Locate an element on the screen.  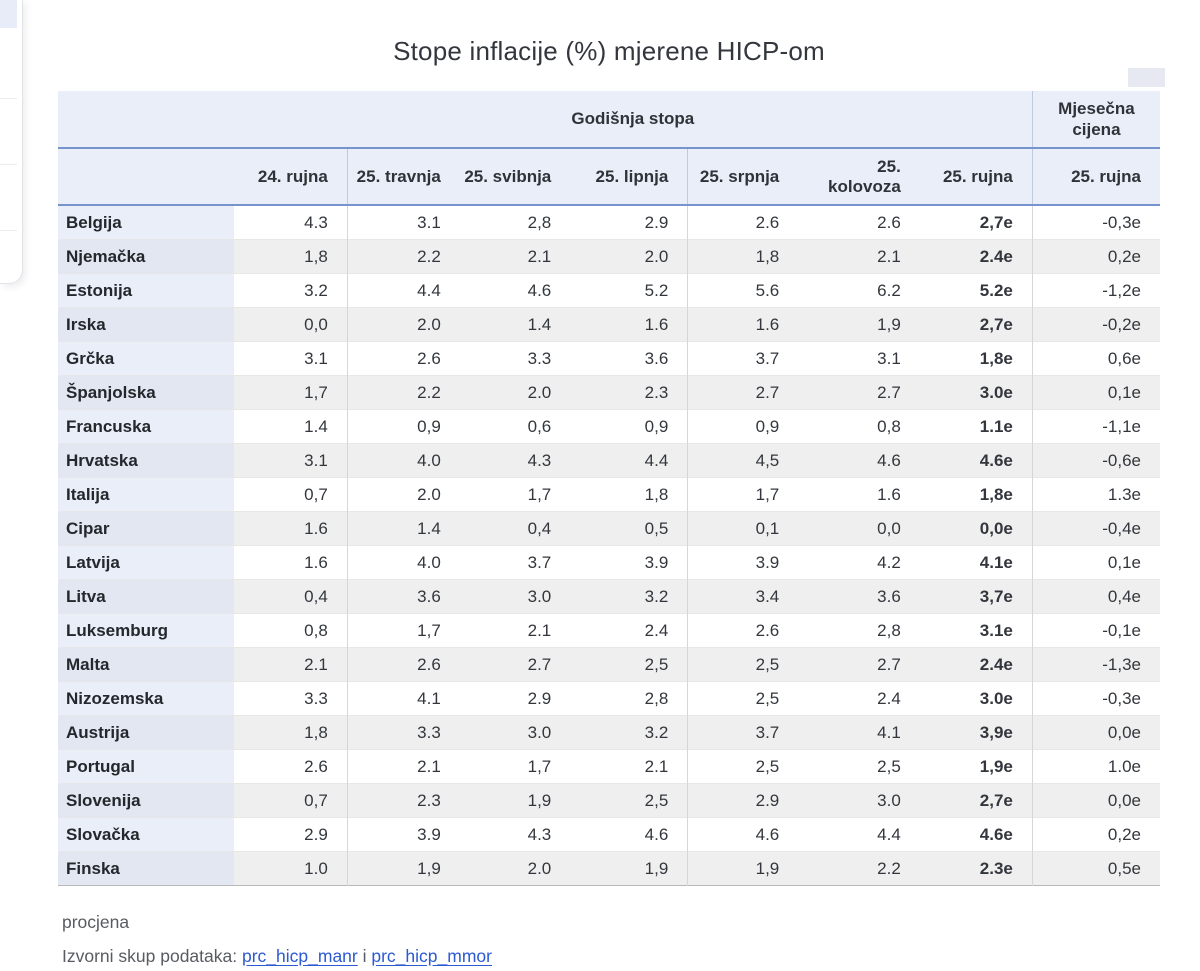
group-header-row: Godišnja stopa Mjesečna cijena is located at coordinates (609, 120).